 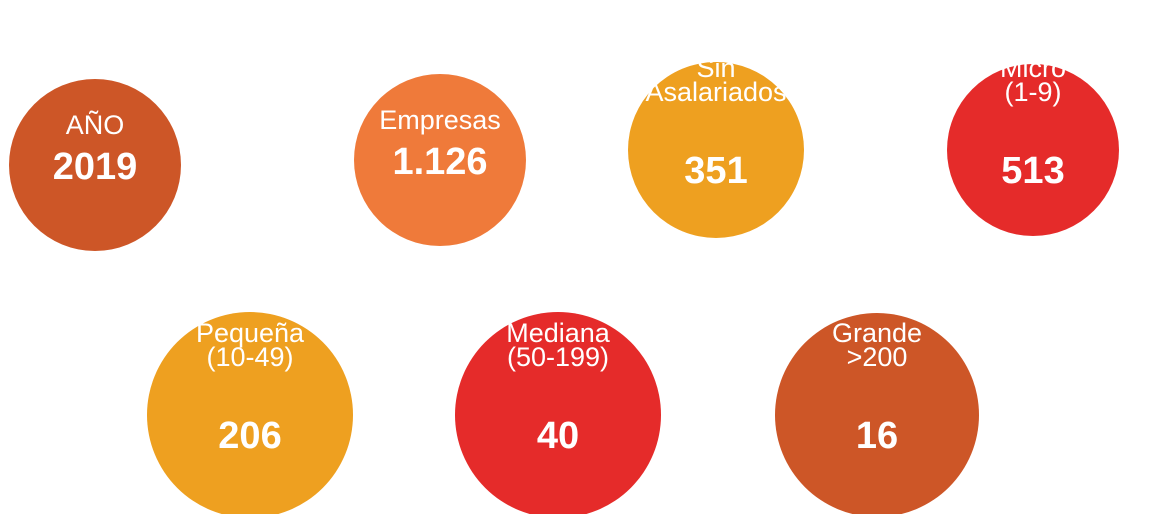 I want to click on stat-circle: Pequeña(10-49) 206, so click(x=250, y=413).